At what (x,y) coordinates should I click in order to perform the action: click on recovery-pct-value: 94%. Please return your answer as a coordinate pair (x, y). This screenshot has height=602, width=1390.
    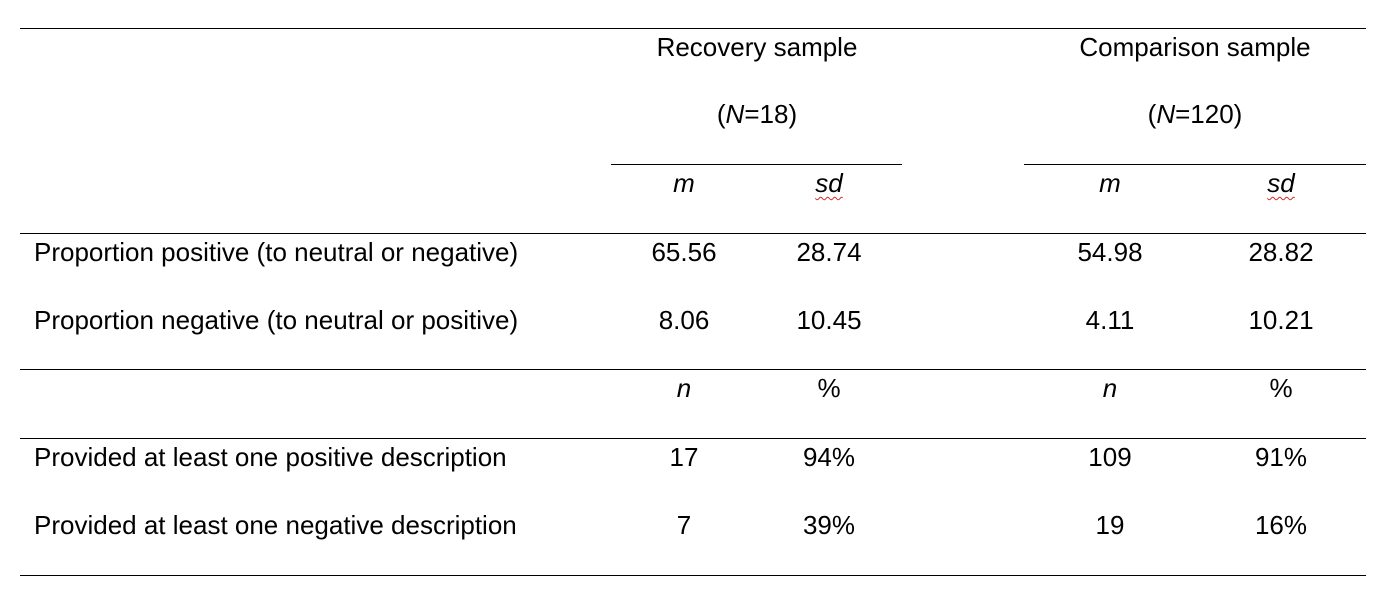
    Looking at the image, I should click on (829, 457).